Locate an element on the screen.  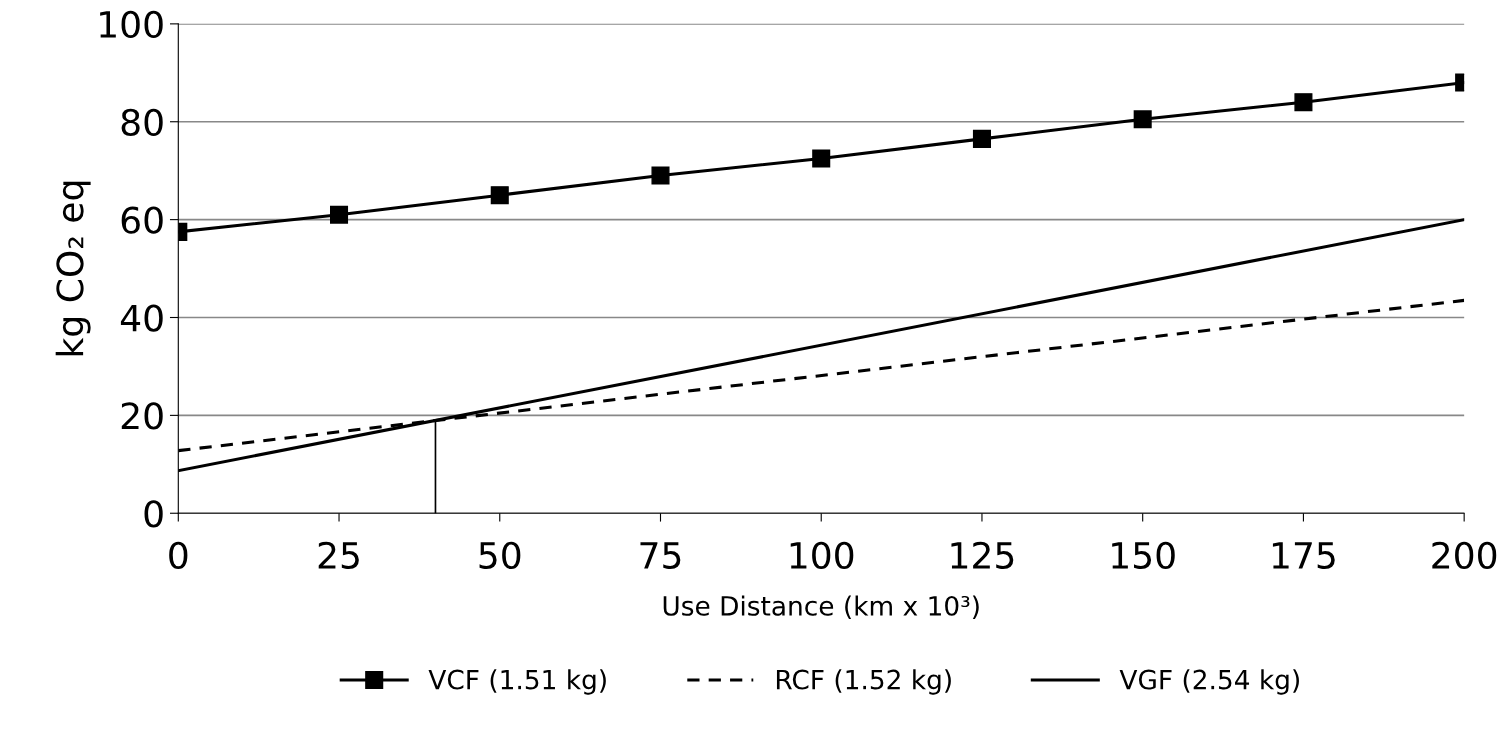
x-tick-label: 0 is located at coordinates (178, 555).